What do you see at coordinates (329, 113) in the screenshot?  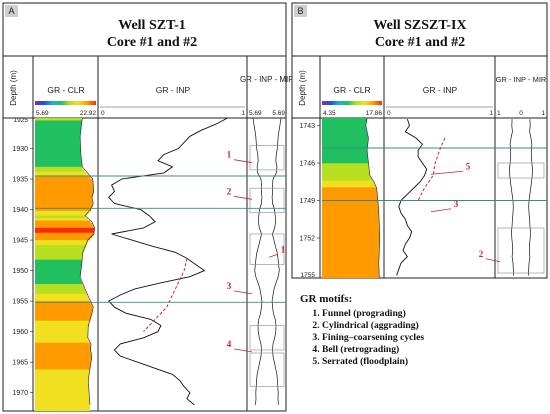 I see `panel-b-clr-scale-min: 4.35` at bounding box center [329, 113].